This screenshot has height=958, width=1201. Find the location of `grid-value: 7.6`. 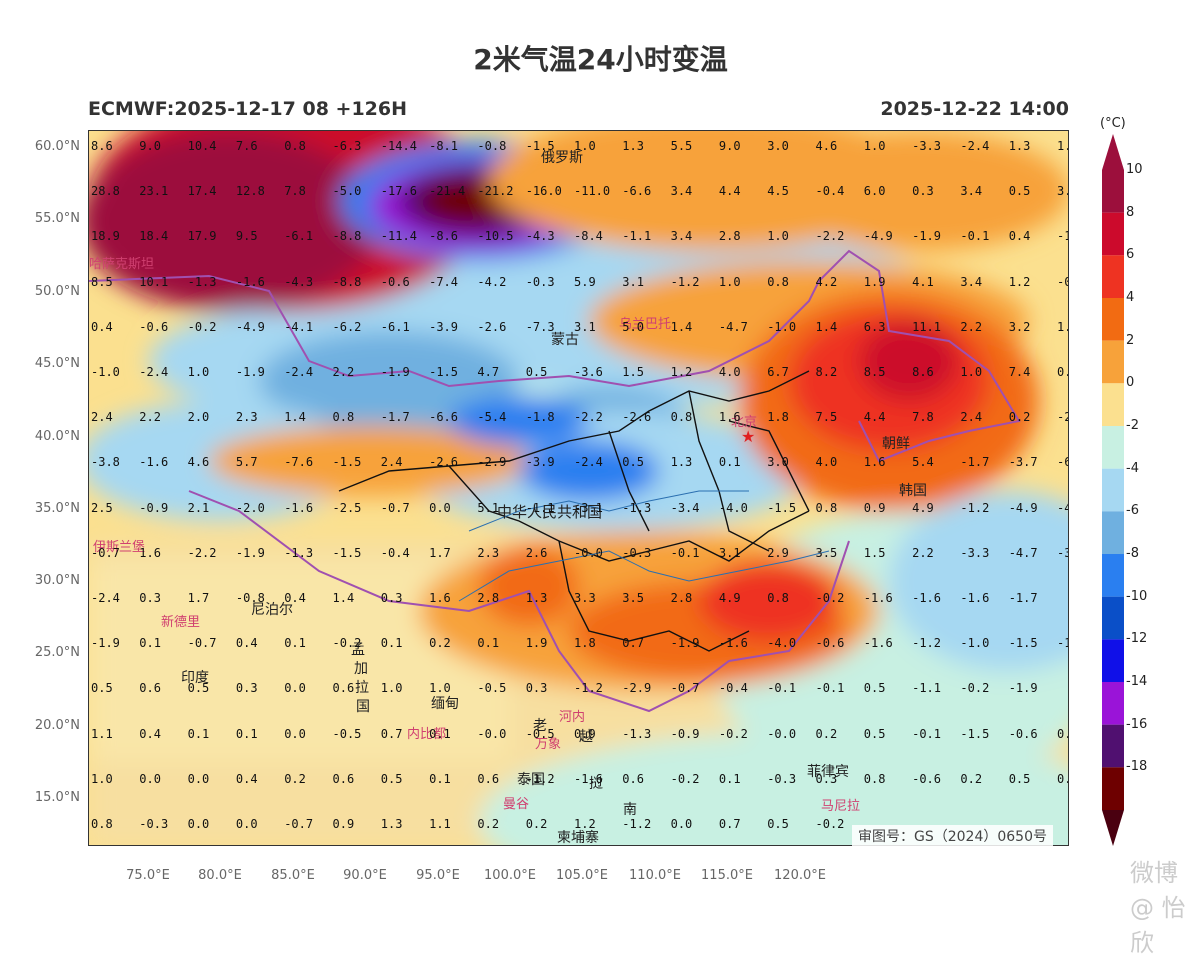

grid-value: 7.6 is located at coordinates (246, 146).